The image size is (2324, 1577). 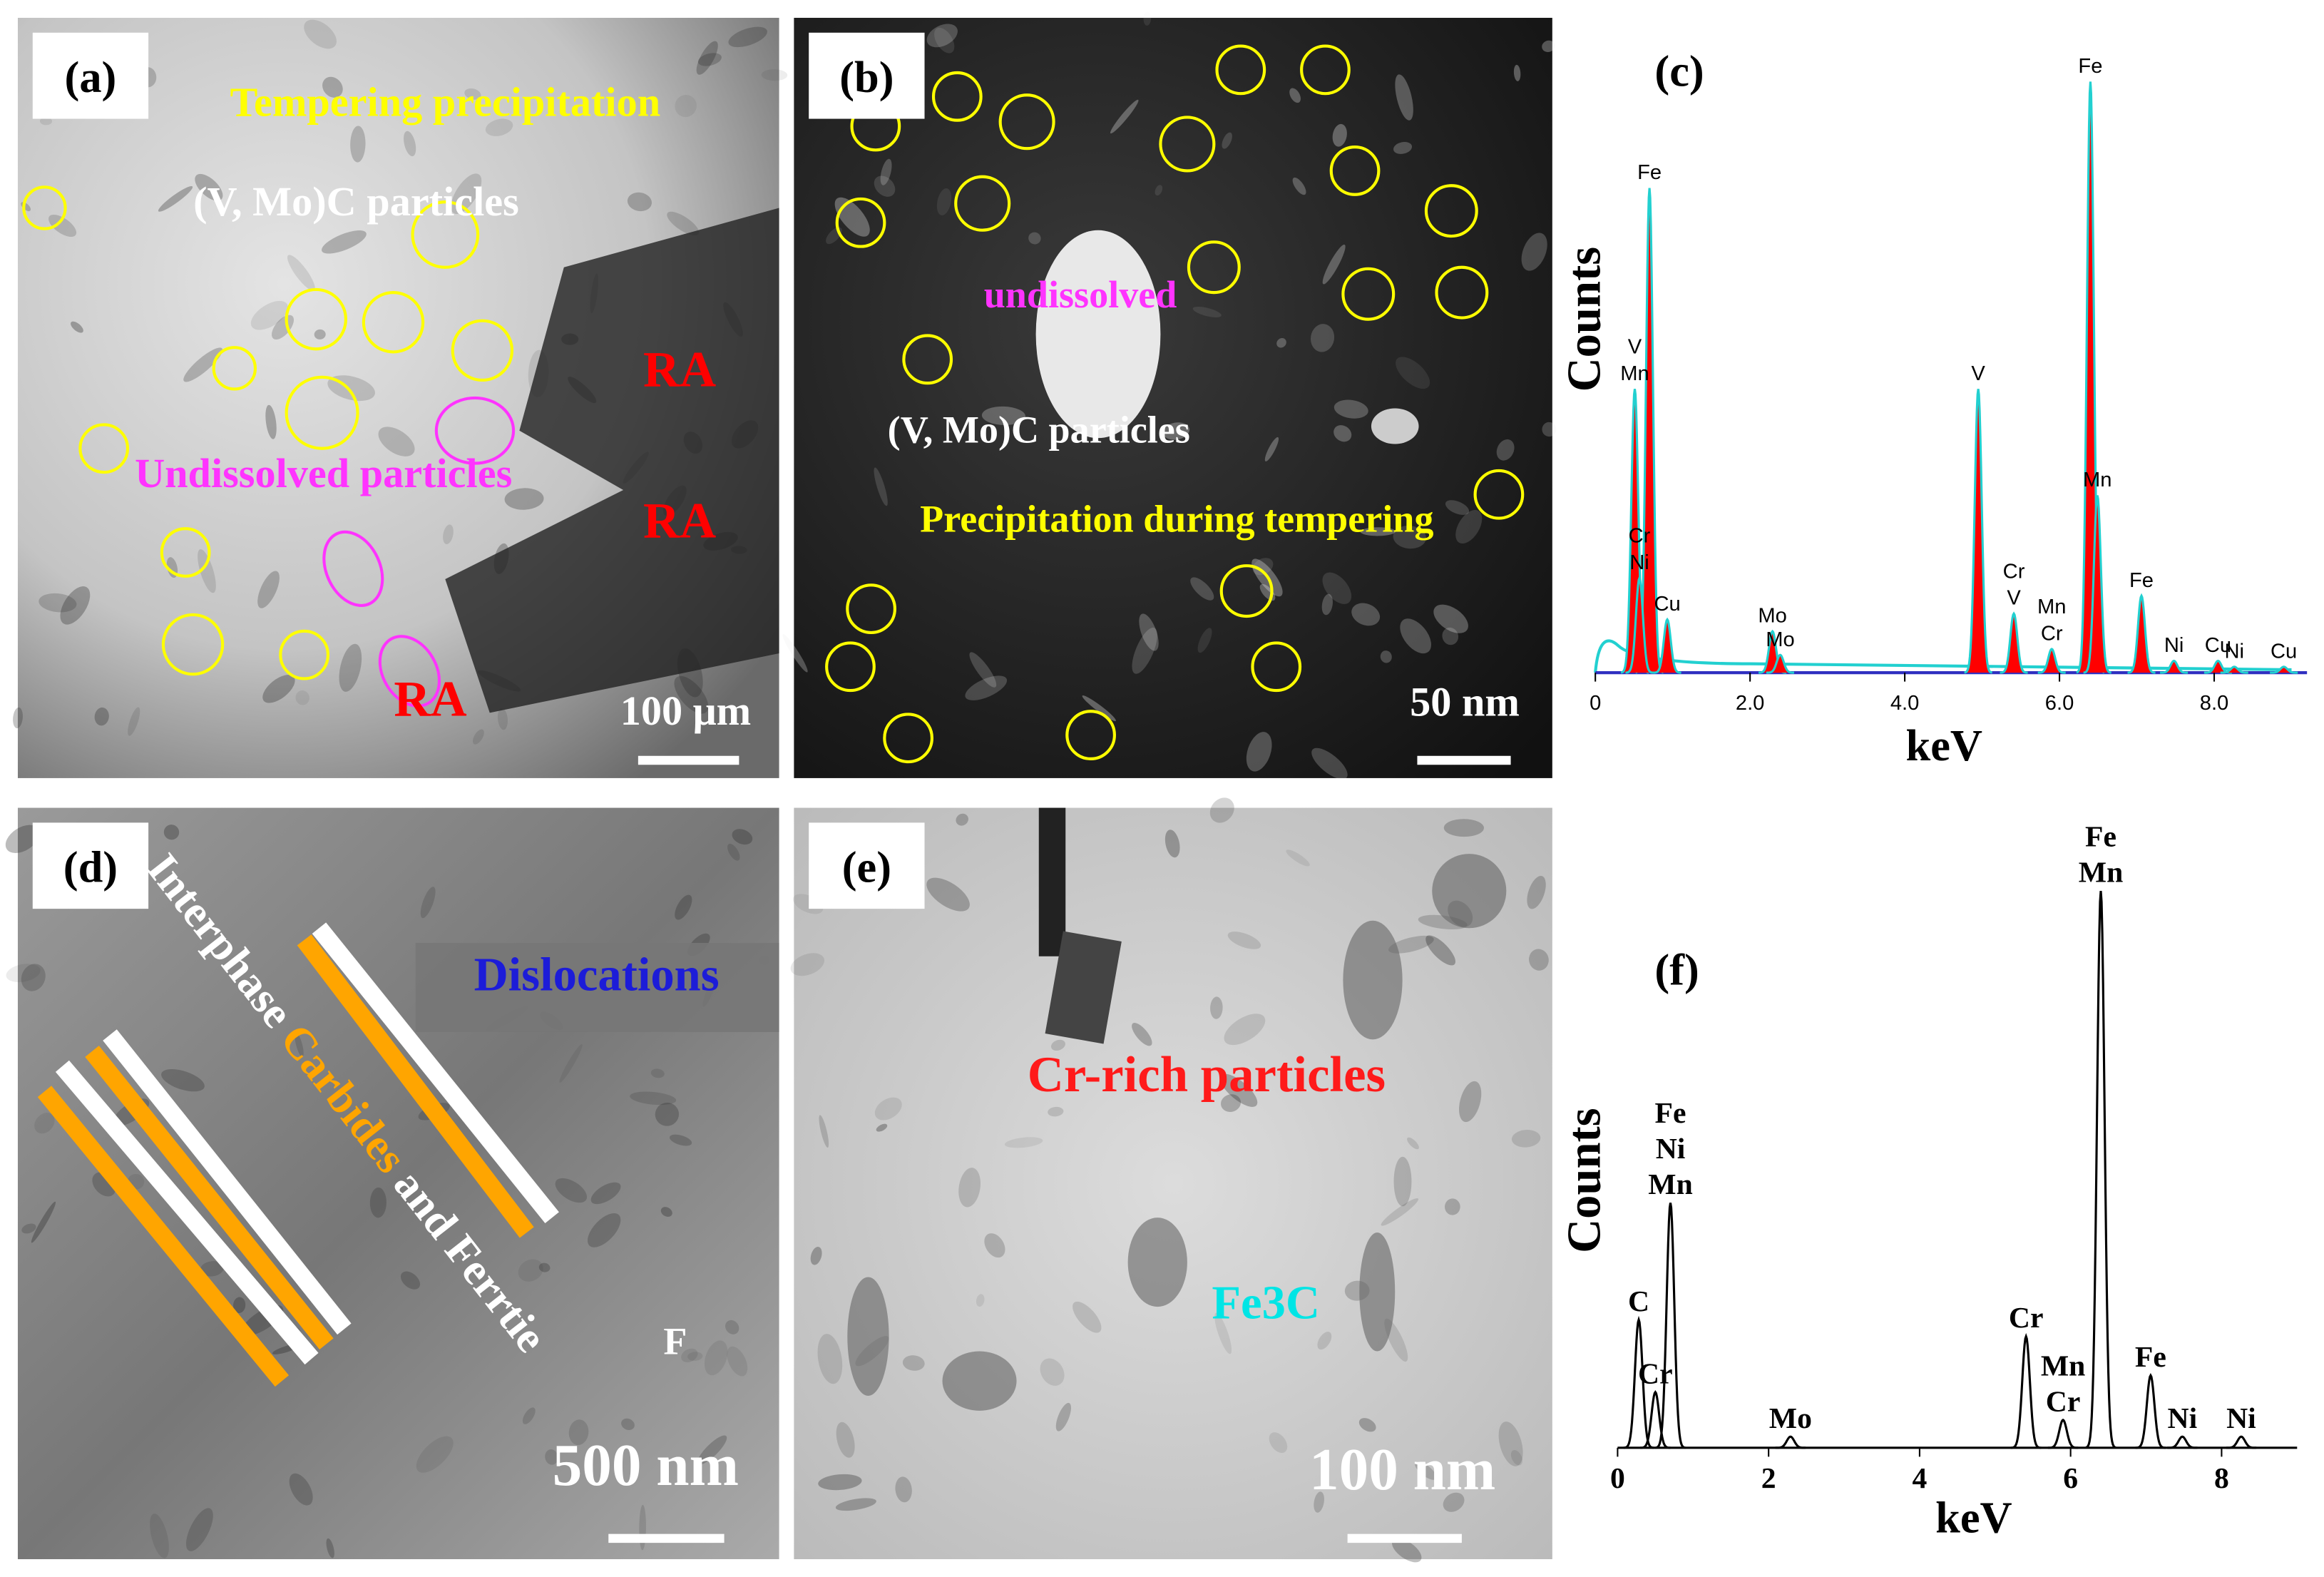 I want to click on x-tick-label: 0, so click(x=1595, y=703).